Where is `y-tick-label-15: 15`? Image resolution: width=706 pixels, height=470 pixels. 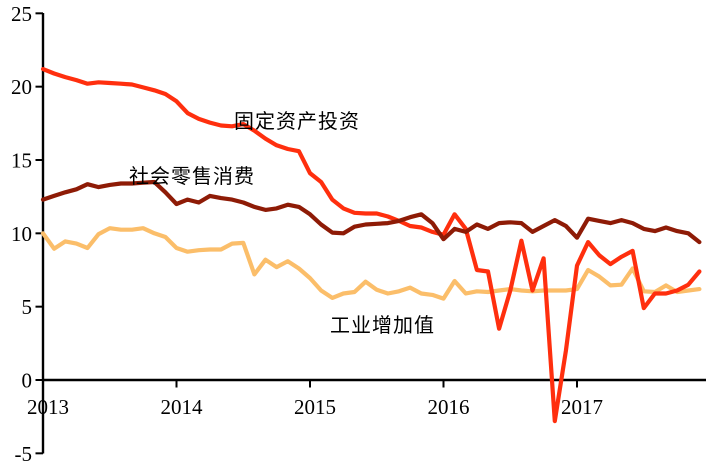
y-tick-label-15: 15 is located at coordinates (21, 160).